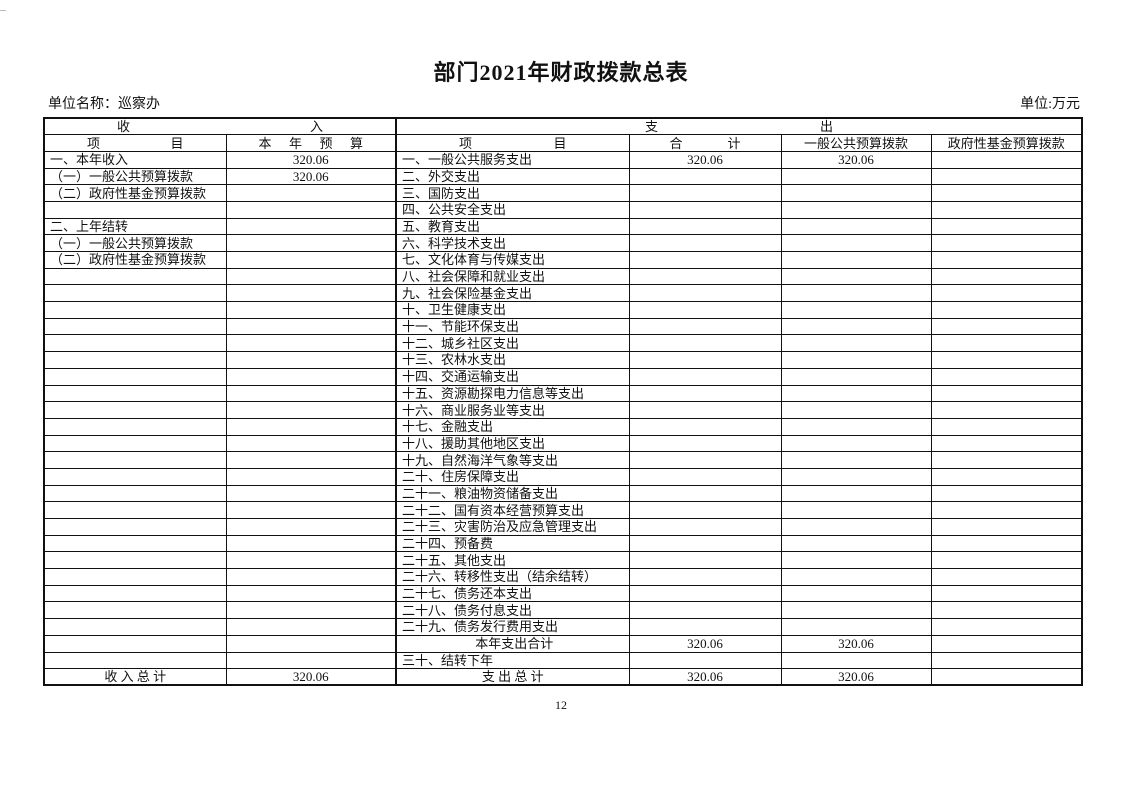  Describe the element at coordinates (512, 343) in the screenshot. I see `expenditure-item-cell: 十二、城乡社区支出` at that location.